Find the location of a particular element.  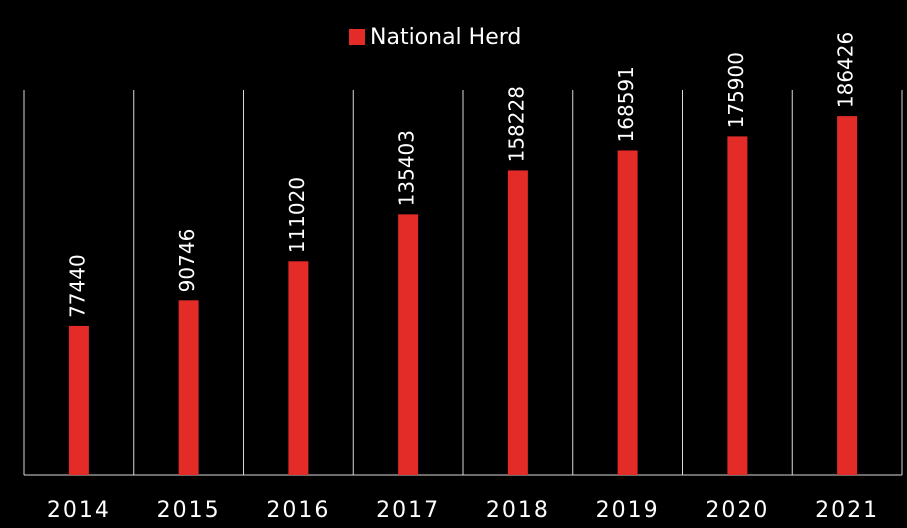

x-tick-label: 2020 is located at coordinates (737, 510).